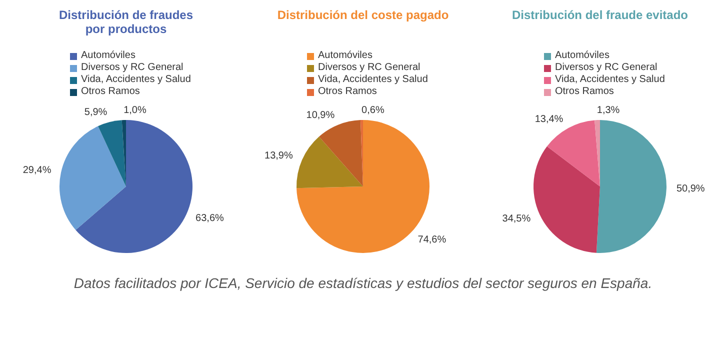  I want to click on data-label: 13,4%, so click(549, 120).